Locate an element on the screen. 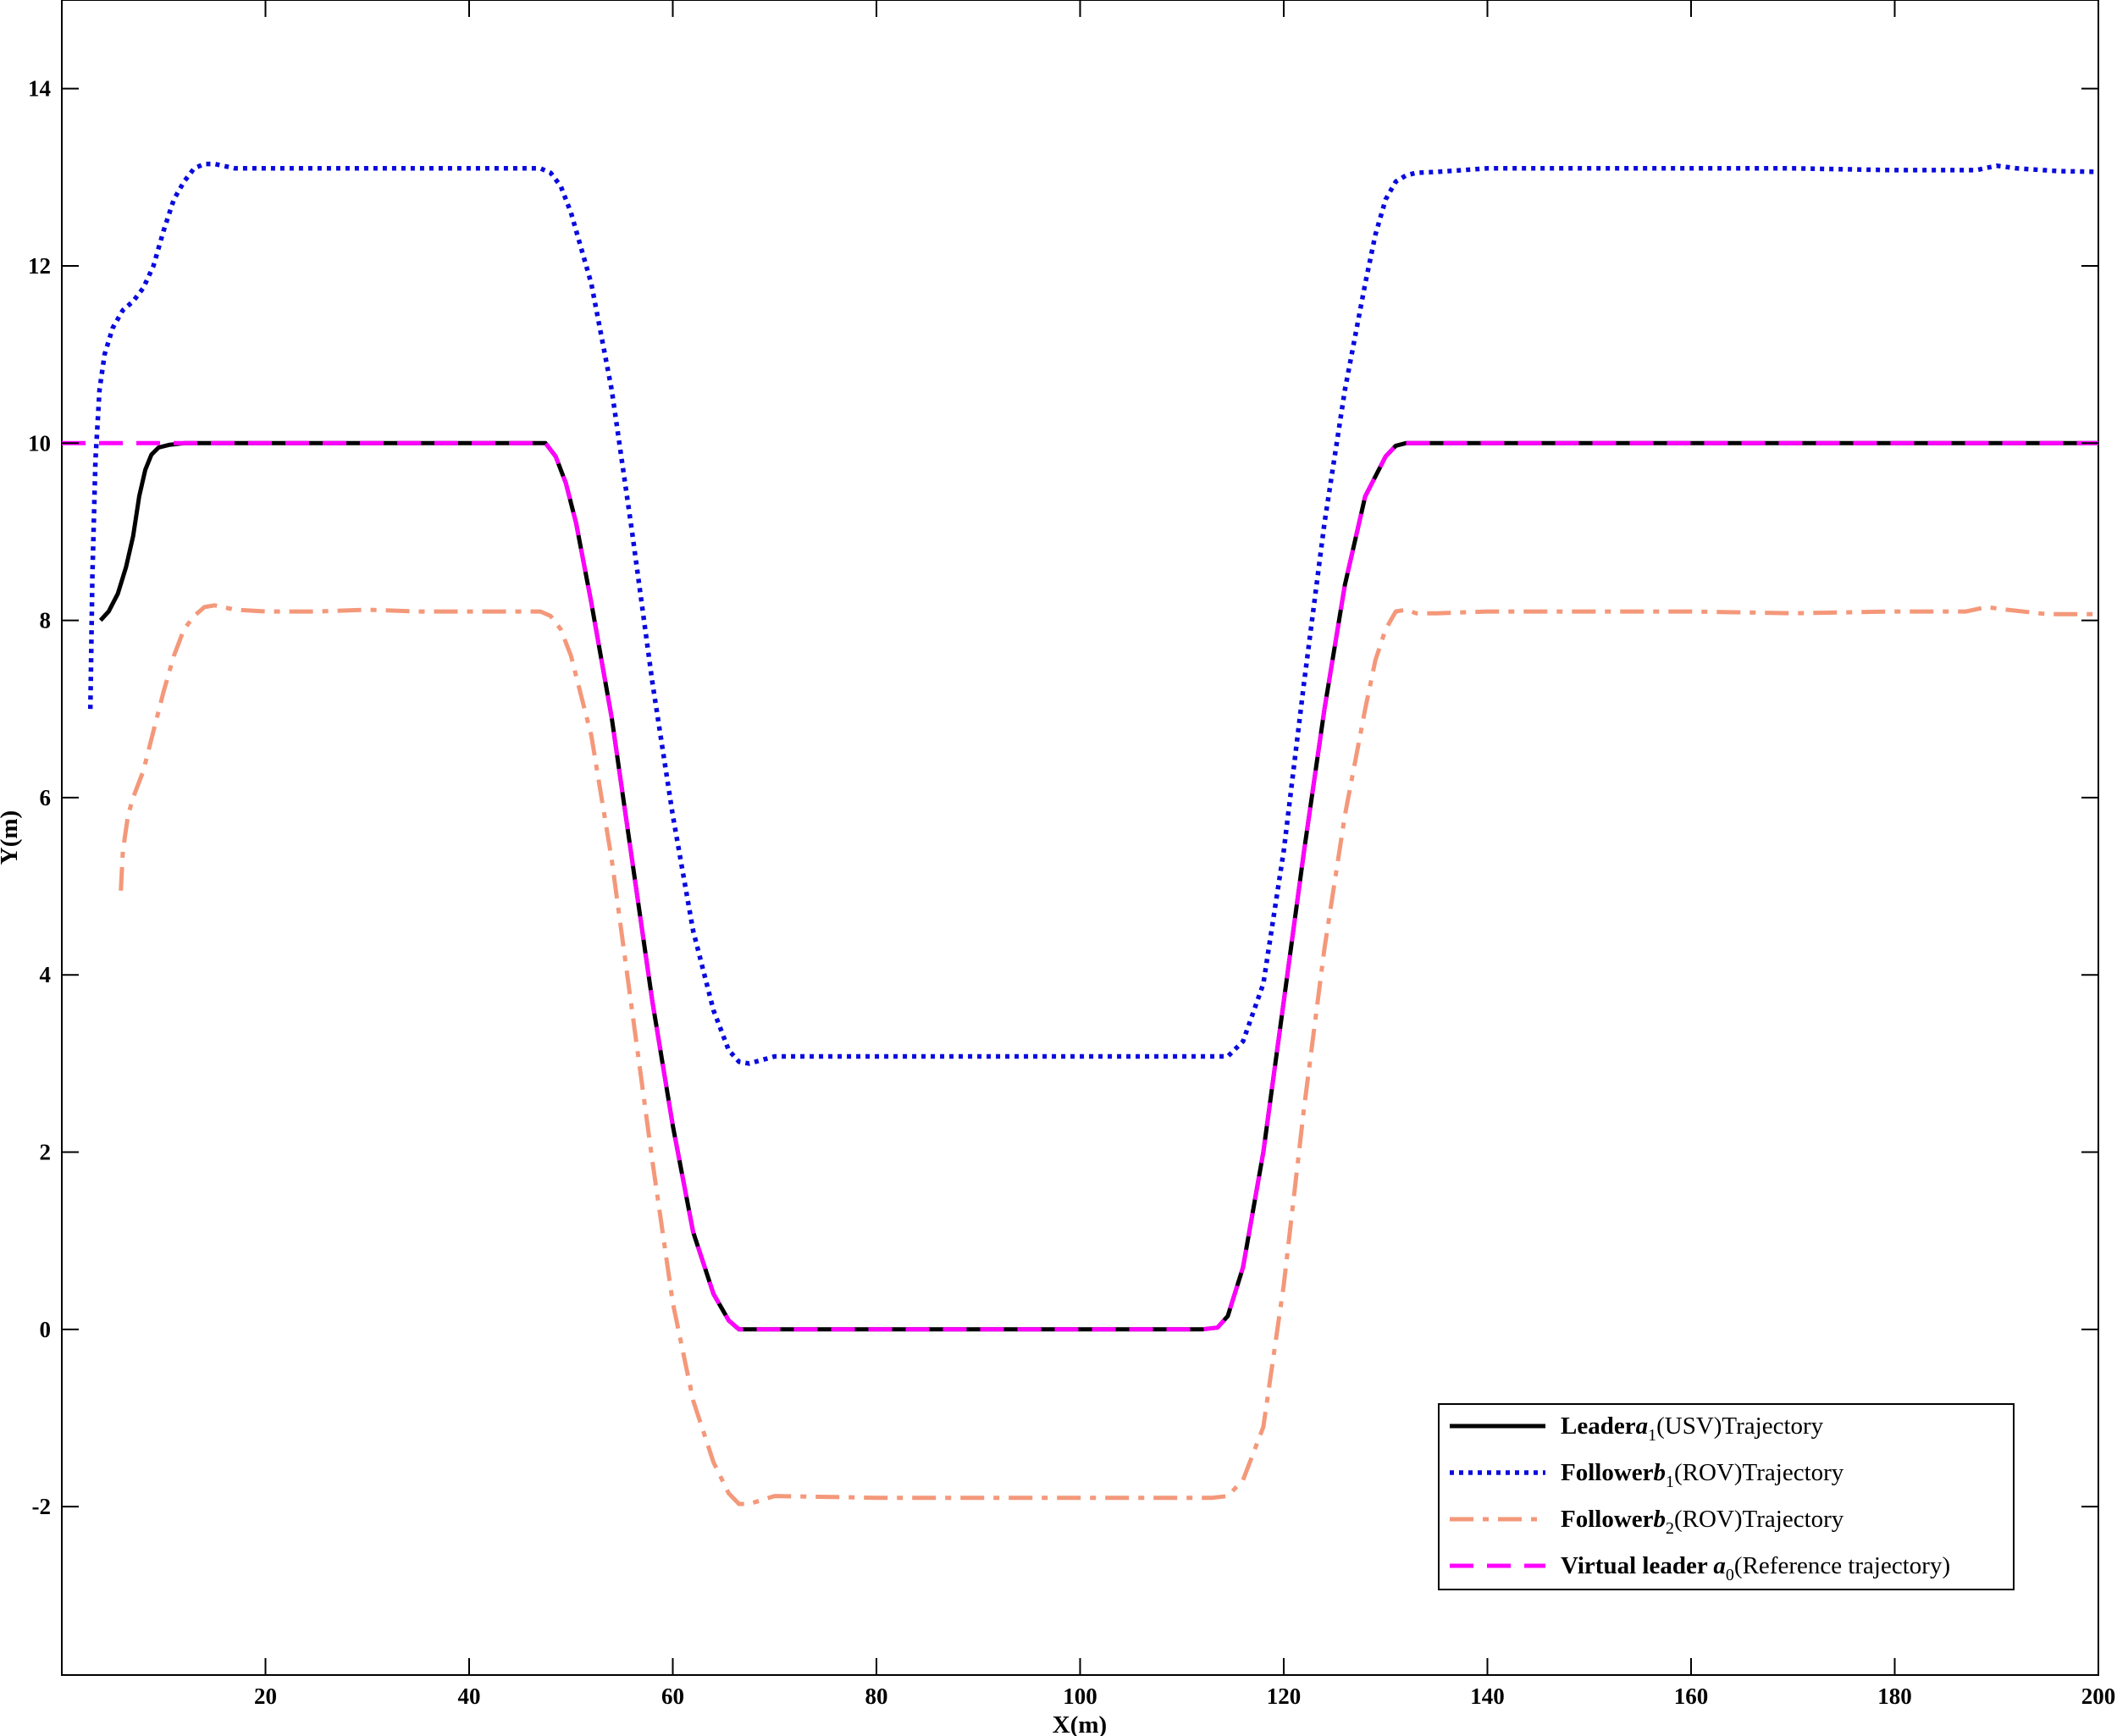  x-axis-label: X(m) is located at coordinates (1080, 1723).